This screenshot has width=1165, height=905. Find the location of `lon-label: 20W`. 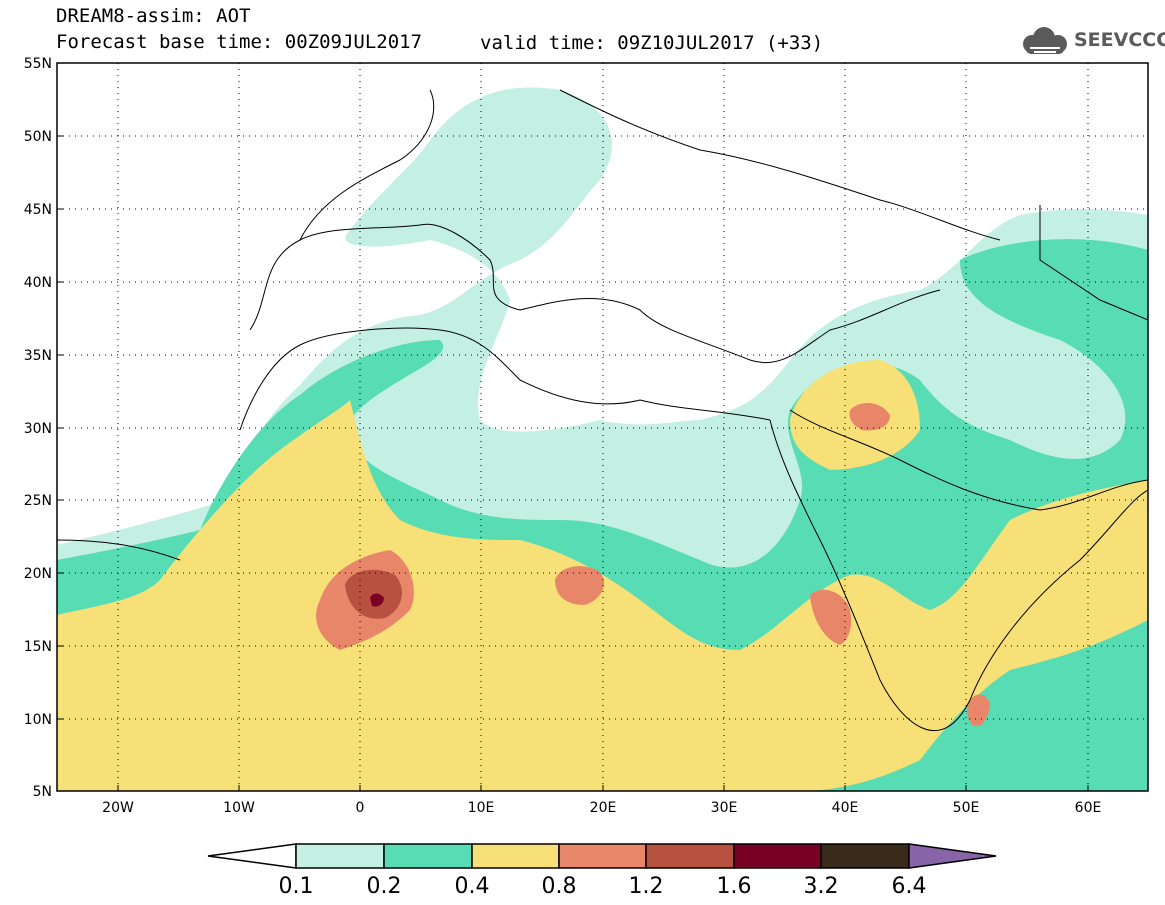

lon-label: 20W is located at coordinates (118, 808).